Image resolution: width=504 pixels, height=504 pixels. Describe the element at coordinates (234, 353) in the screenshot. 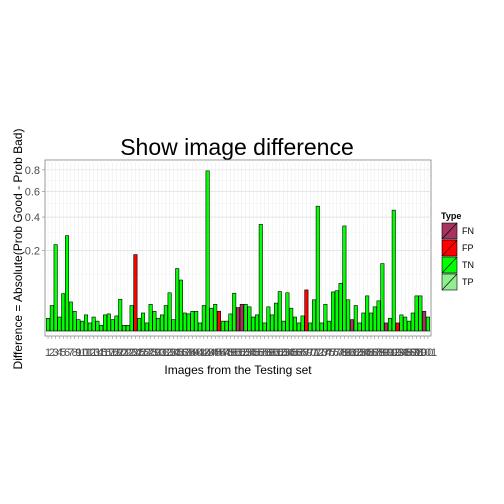

I see `x-tick-label: 50` at that location.